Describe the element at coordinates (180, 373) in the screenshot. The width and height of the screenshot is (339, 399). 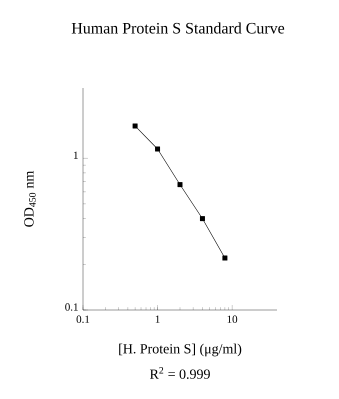
I see `text: R$^{2}$ = 0.999` at that location.